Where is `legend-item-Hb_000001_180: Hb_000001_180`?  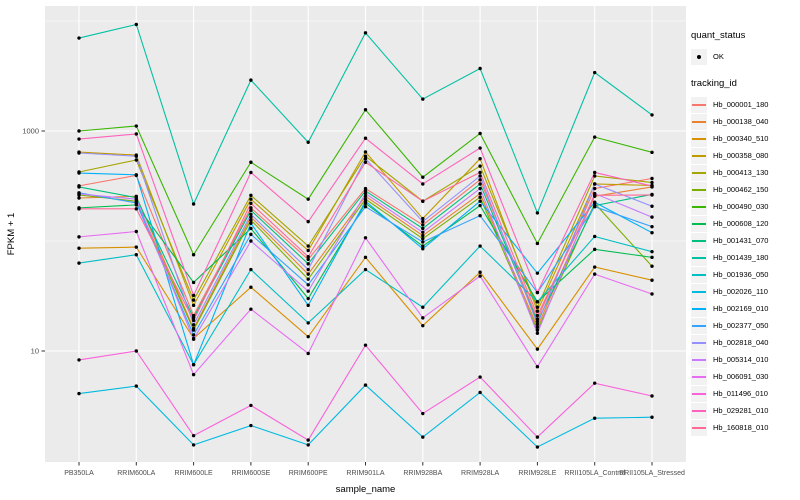 legend-item-Hb_000001_180: Hb_000001_180 is located at coordinates (745, 104).